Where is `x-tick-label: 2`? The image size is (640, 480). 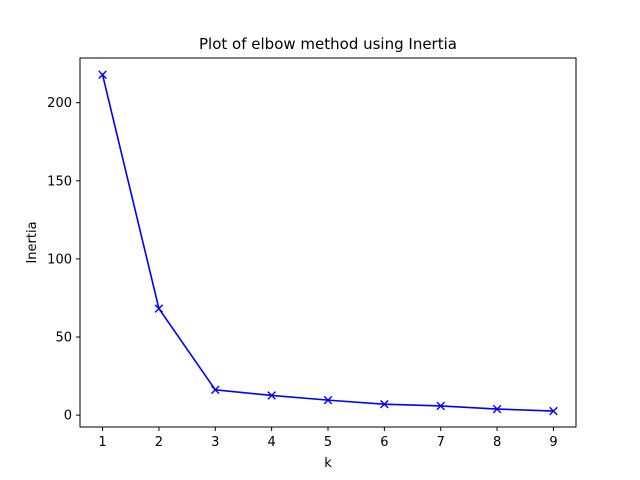
x-tick-label: 2 is located at coordinates (159, 442).